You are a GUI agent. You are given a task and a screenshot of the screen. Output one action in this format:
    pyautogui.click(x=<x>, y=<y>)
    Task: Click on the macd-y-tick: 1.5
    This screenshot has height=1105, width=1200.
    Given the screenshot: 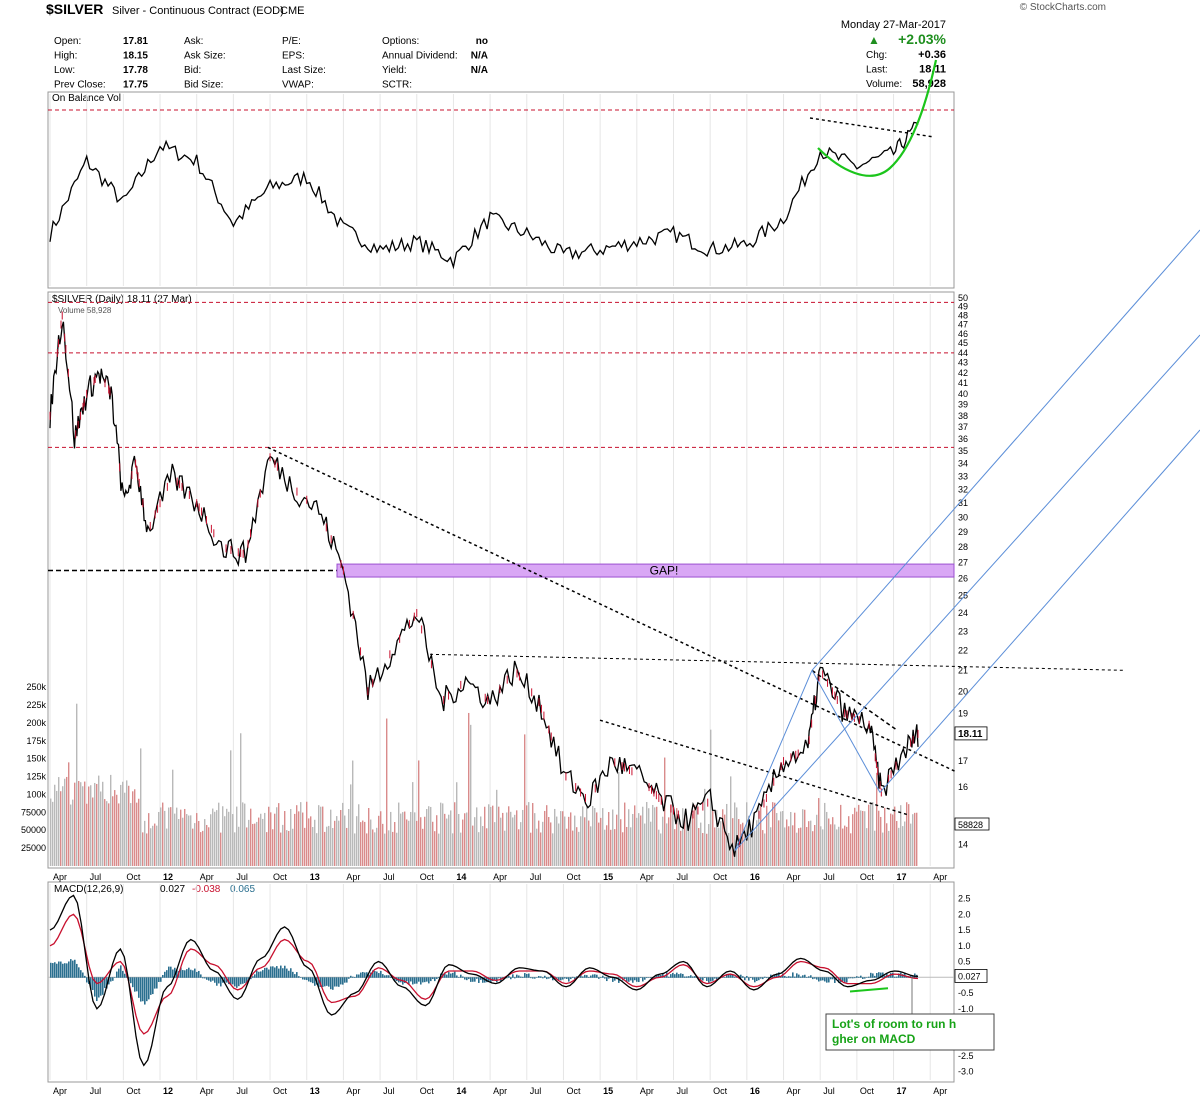 What is the action you would take?
    pyautogui.click(x=964, y=930)
    